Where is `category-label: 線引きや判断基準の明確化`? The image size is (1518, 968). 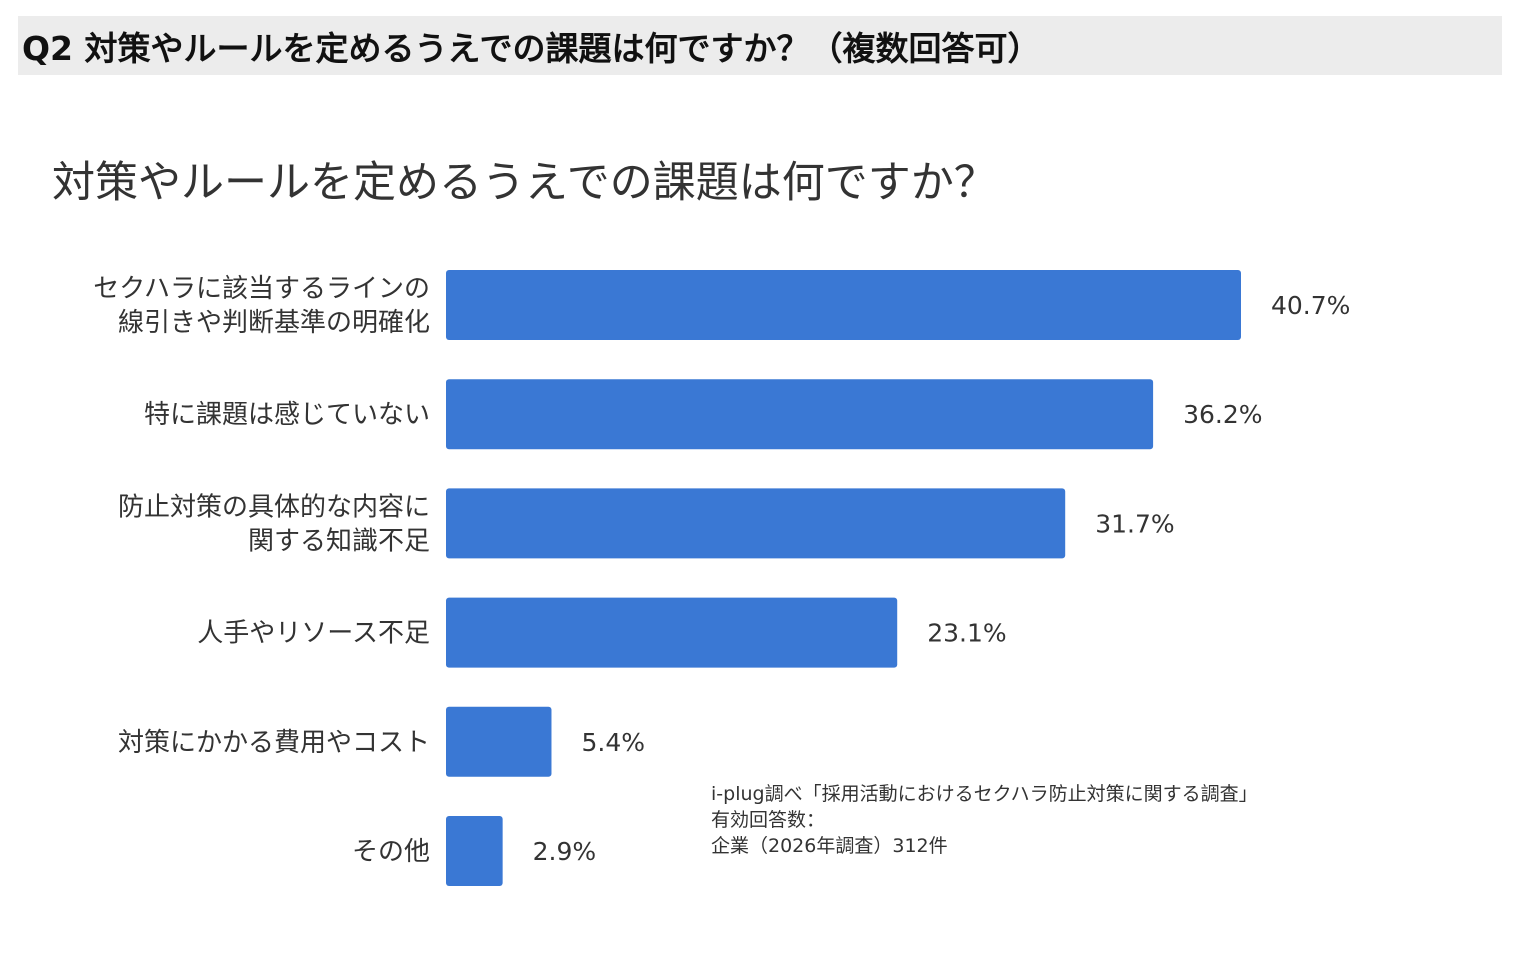 category-label: 線引きや判断基準の明確化 is located at coordinates (274, 323).